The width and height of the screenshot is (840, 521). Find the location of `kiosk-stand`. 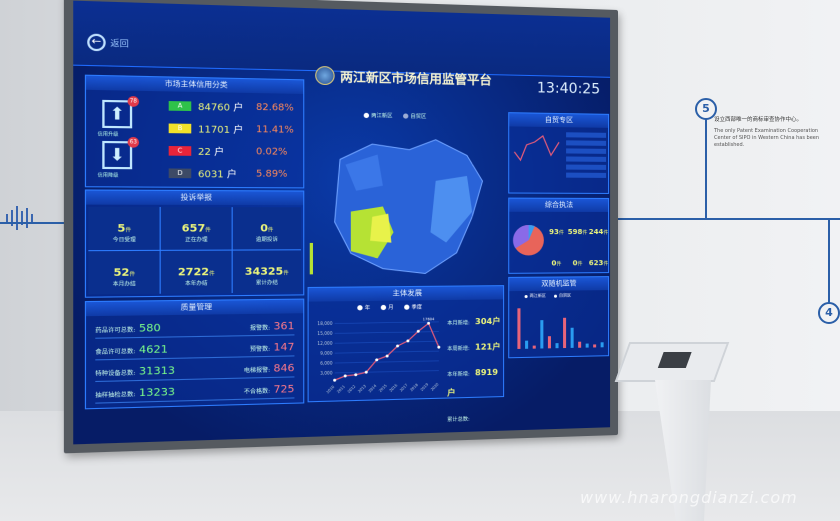

kiosk-stand is located at coordinates (672, 362).